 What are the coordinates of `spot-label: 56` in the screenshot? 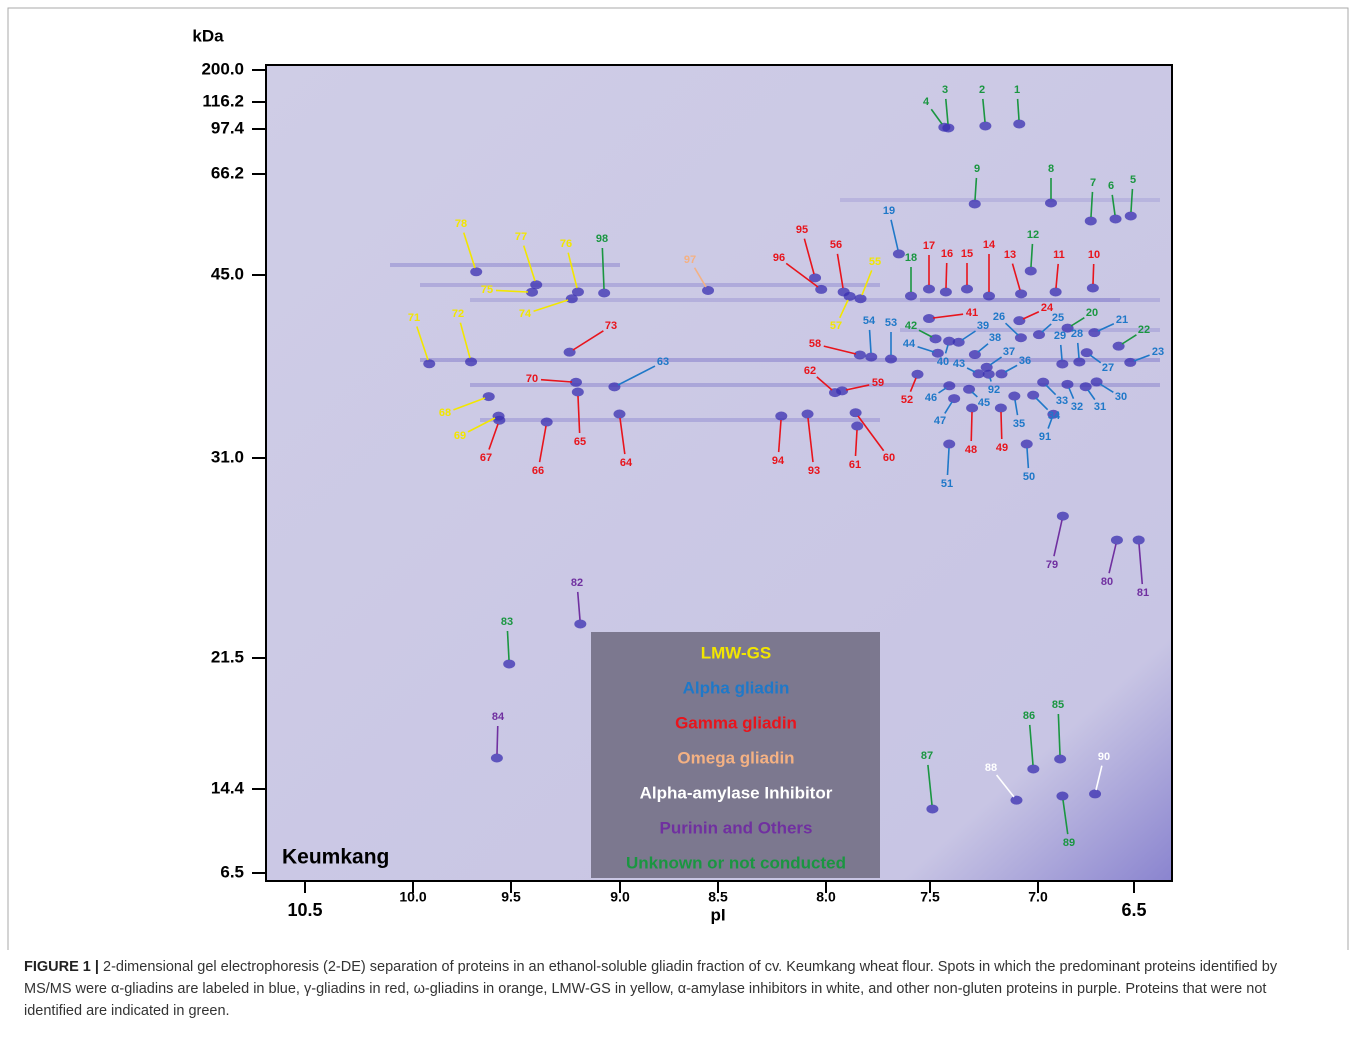 It's located at (836, 245).